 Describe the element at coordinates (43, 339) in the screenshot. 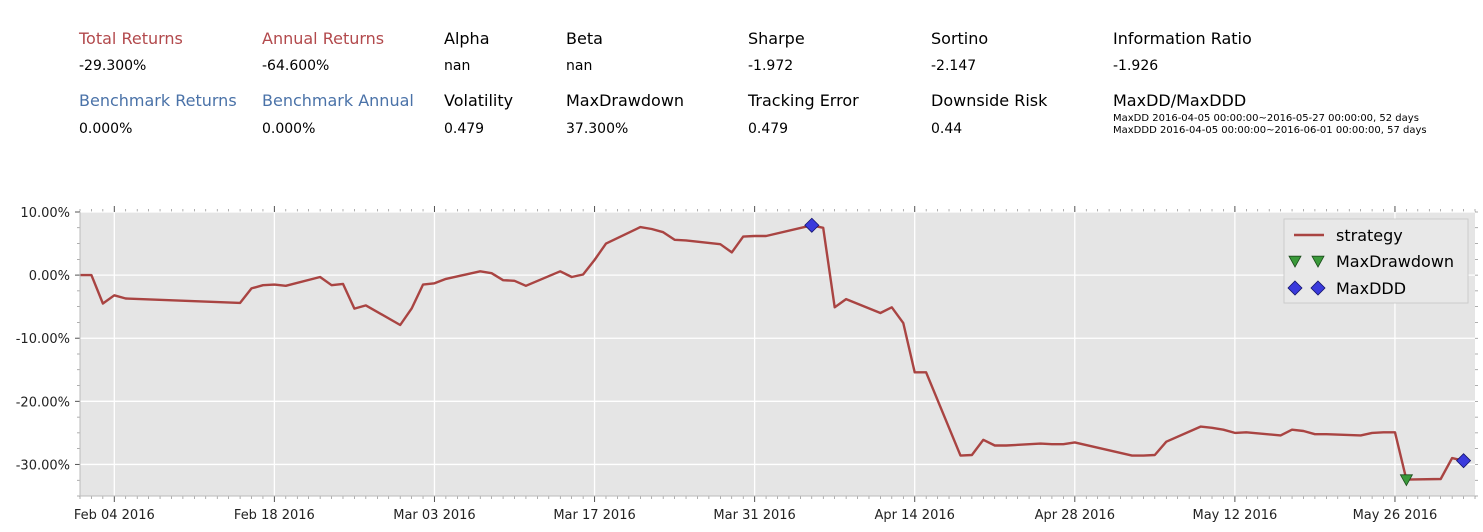

I see `y-tick-label: -10.00%` at that location.